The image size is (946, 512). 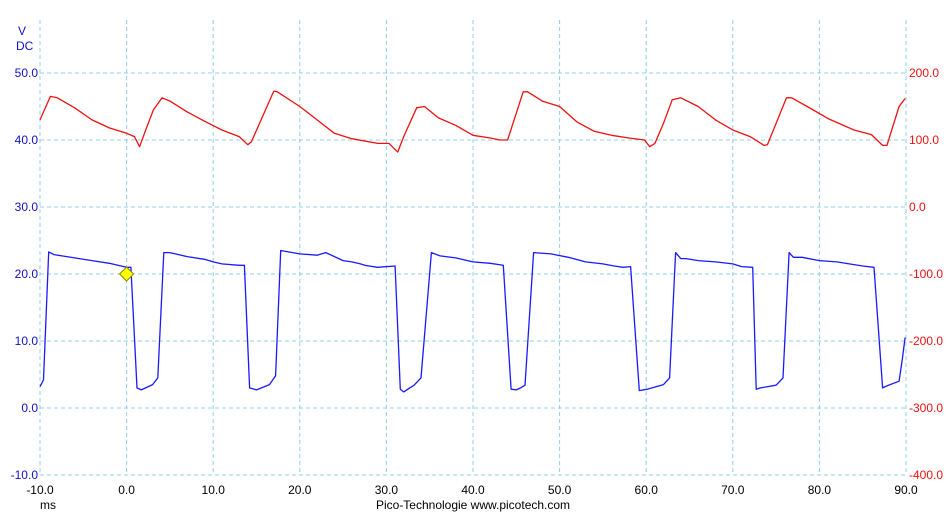 What do you see at coordinates (25, 46) in the screenshot?
I see `left-axis-coupling-label: DC` at bounding box center [25, 46].